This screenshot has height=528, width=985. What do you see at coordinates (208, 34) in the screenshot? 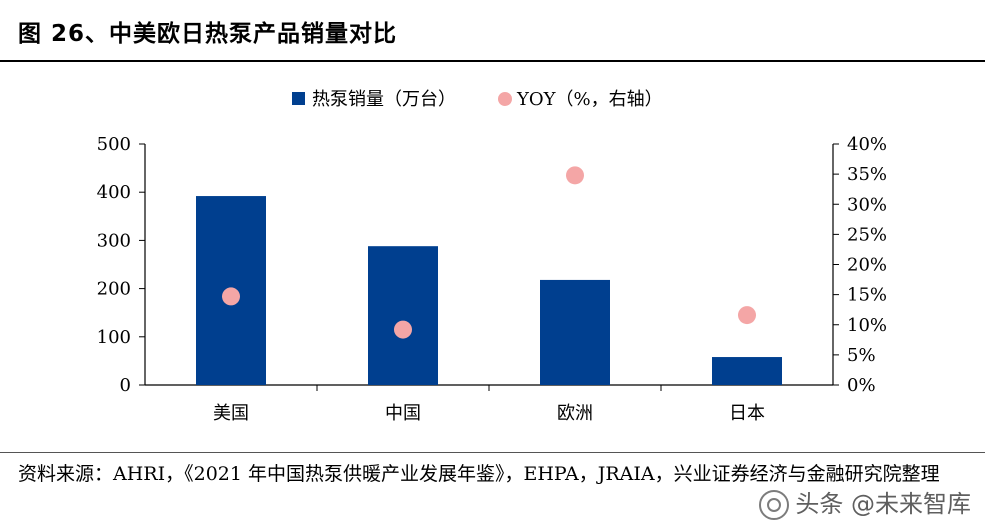
I see `chart-title: 图 26、中美欧日热泵产品销量对比` at bounding box center [208, 34].